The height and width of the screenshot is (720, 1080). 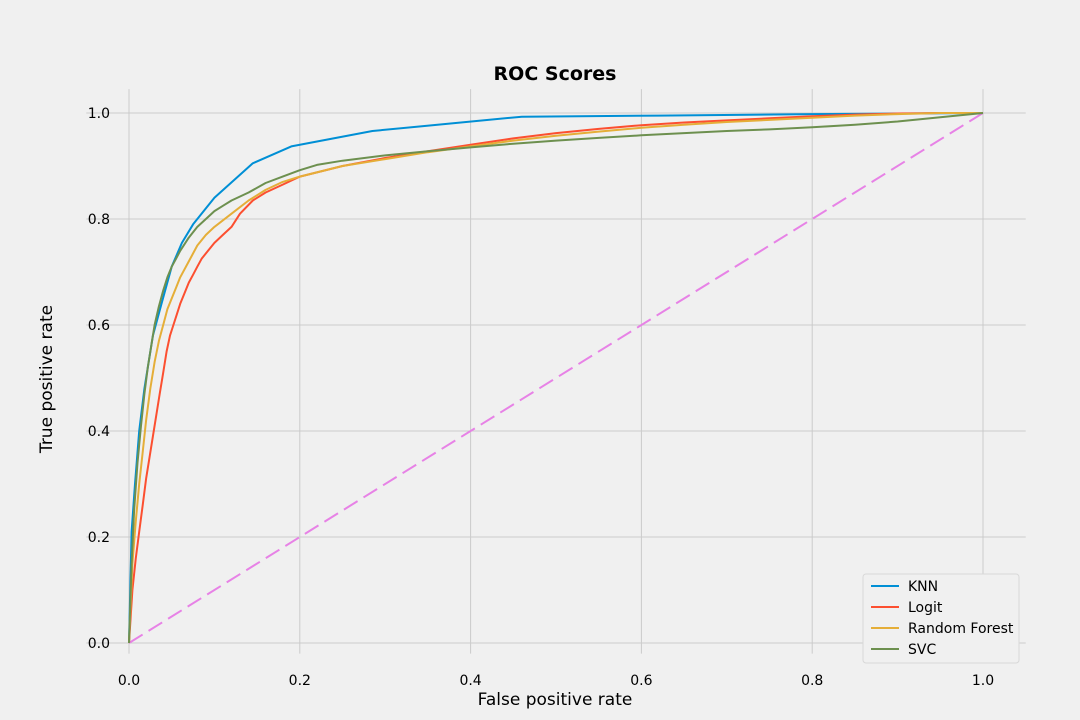 I want to click on y-tick-label: 0.2, so click(x=99, y=538).